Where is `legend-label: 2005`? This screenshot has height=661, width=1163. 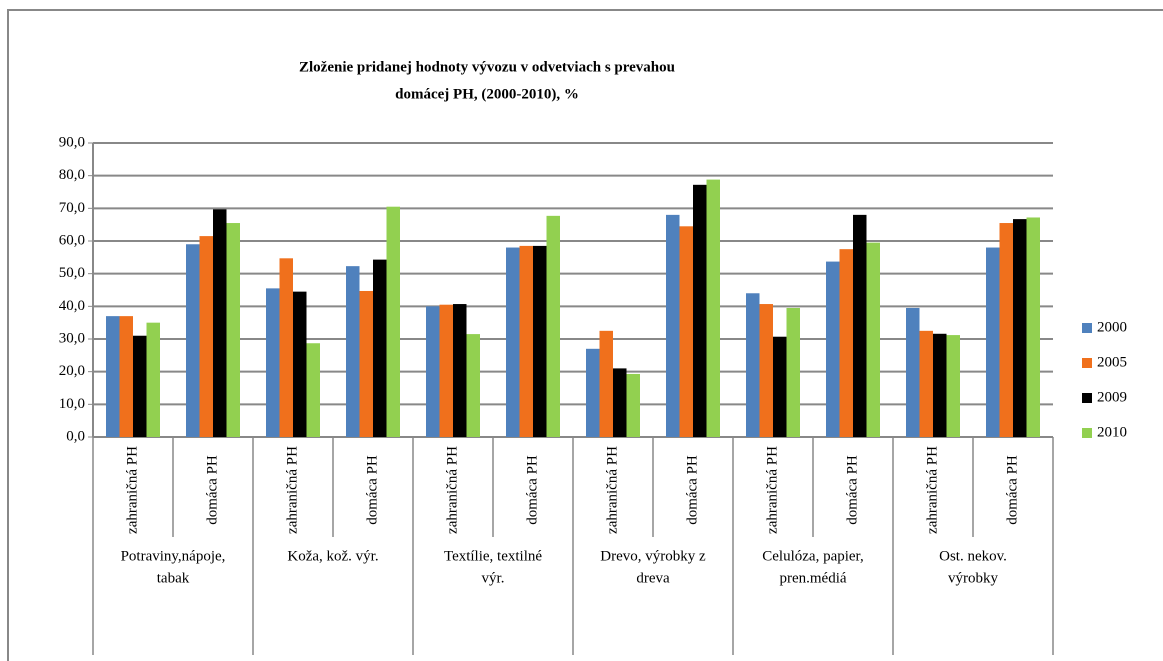
legend-label: 2005 is located at coordinates (1112, 362).